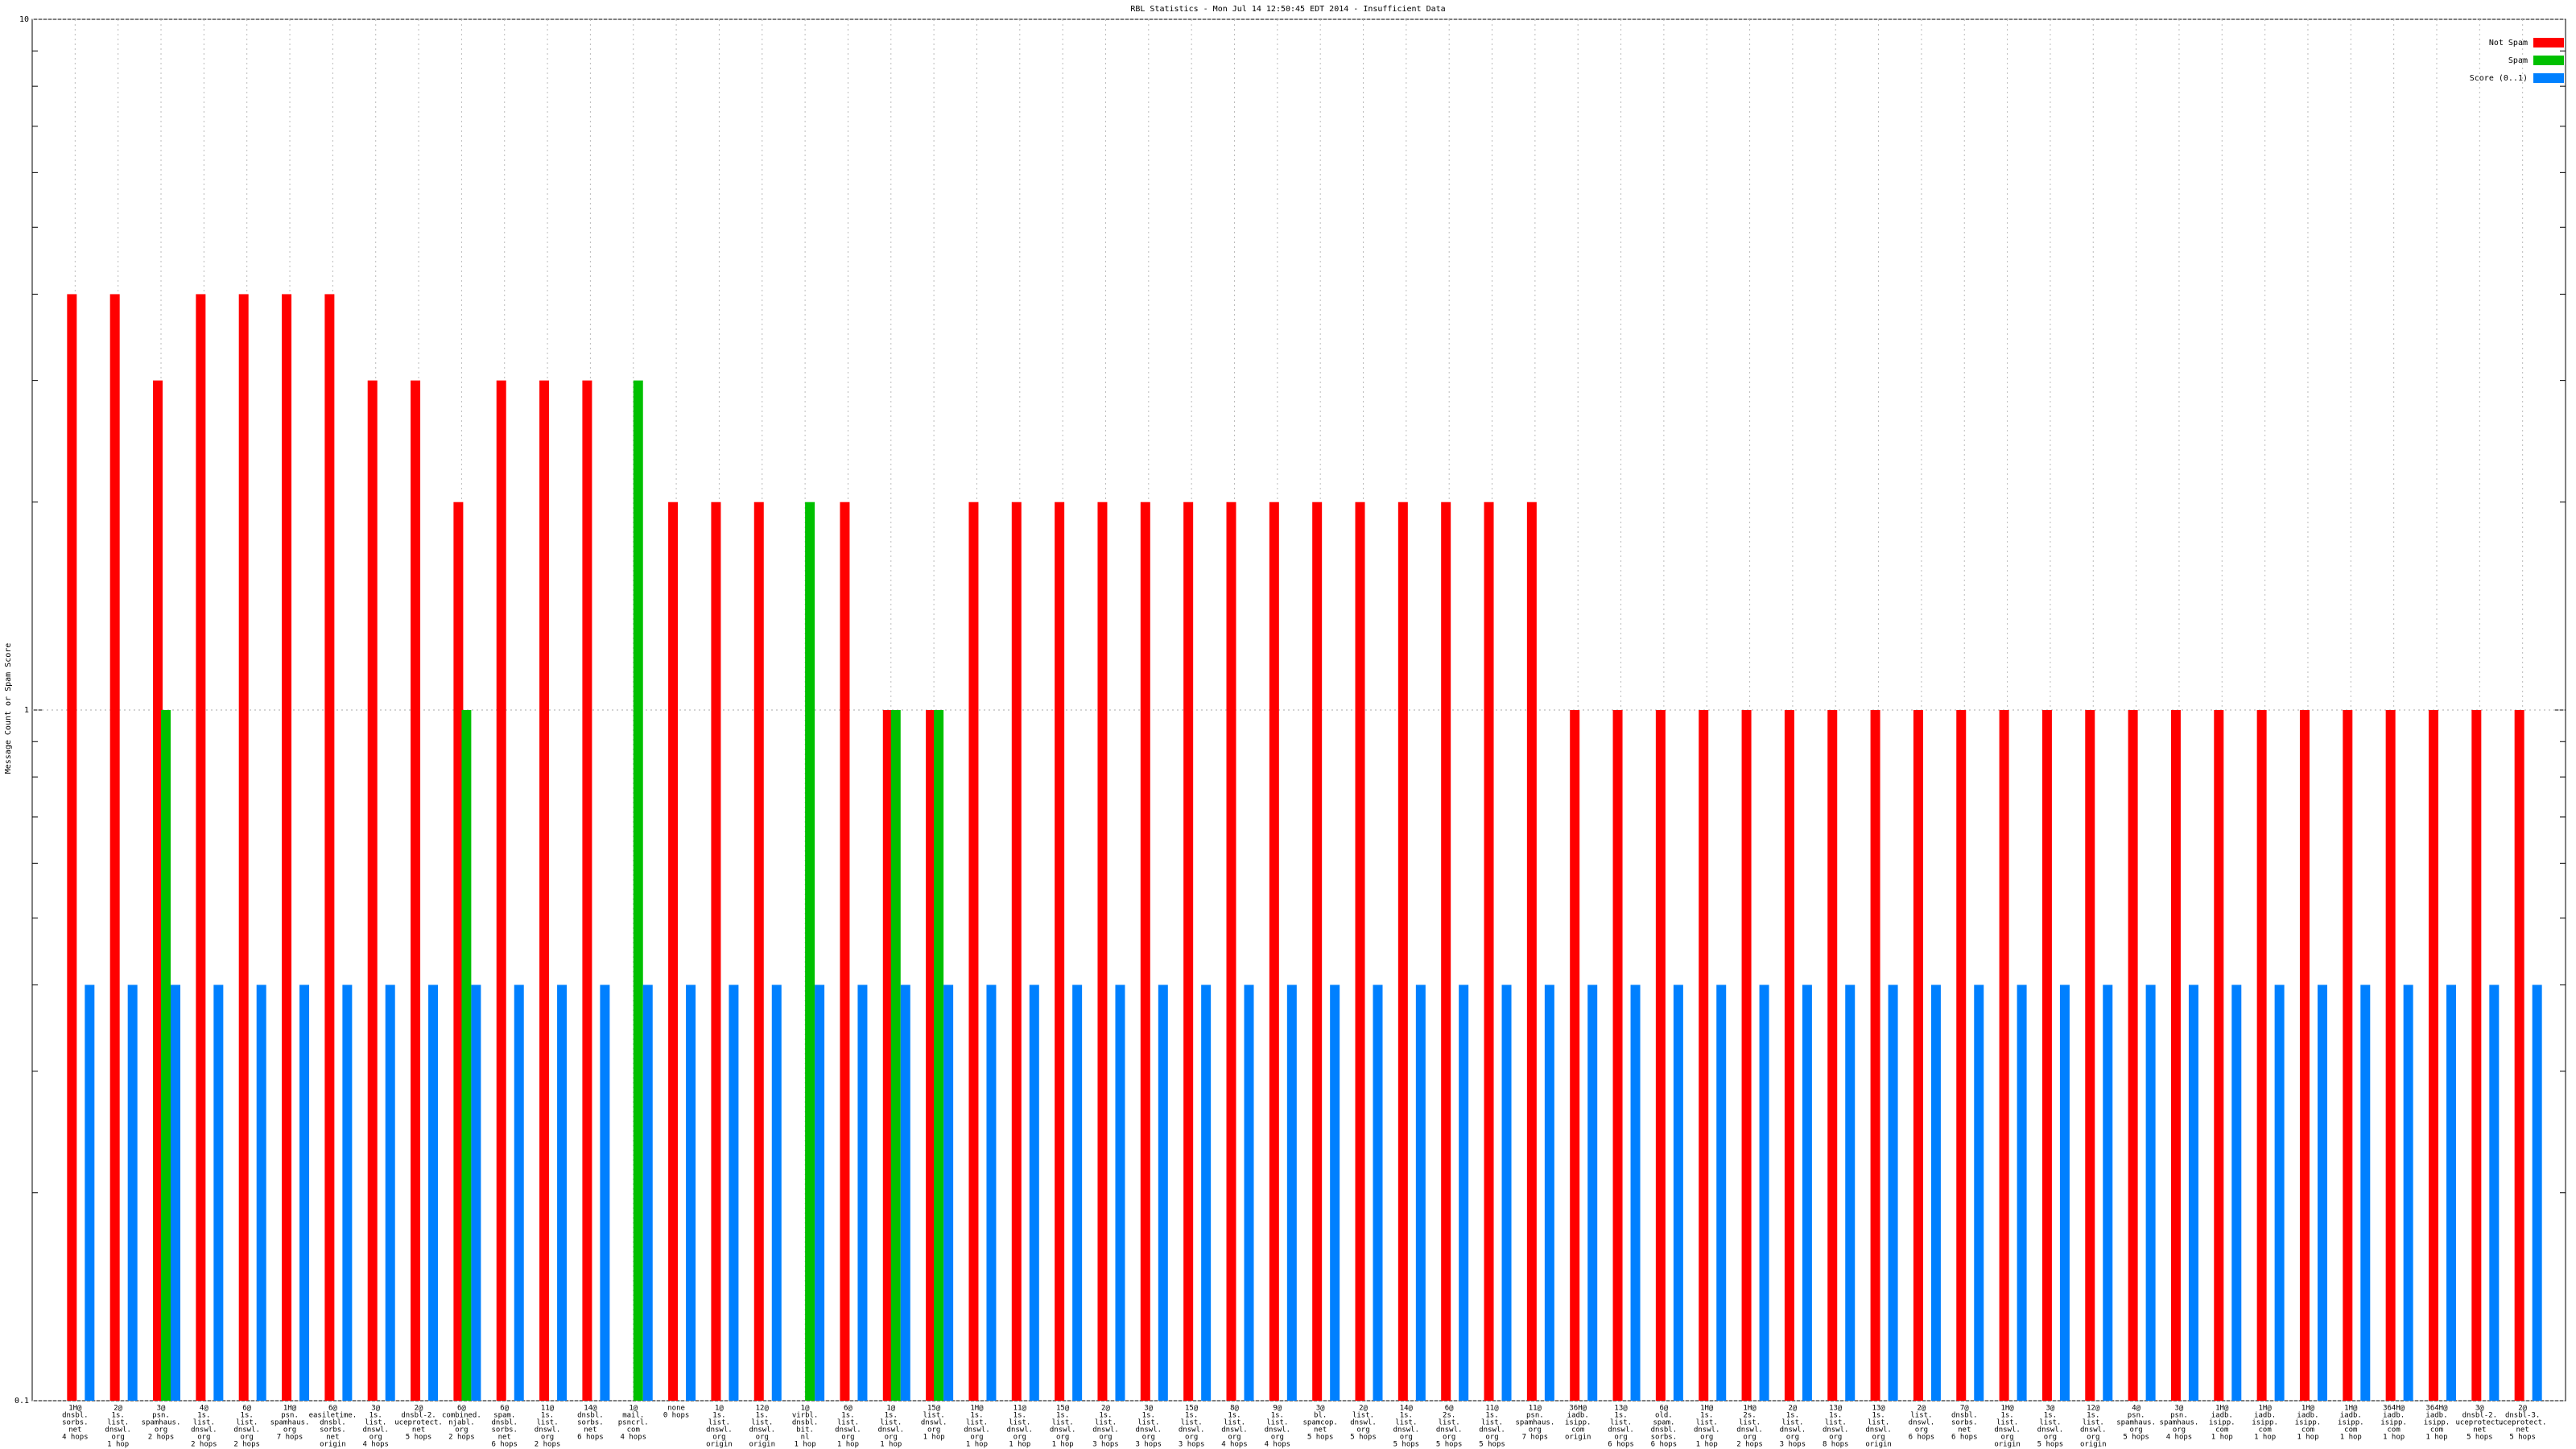 Image resolution: width=2576 pixels, height=1449 pixels. Describe the element at coordinates (2436, 1409) in the screenshot. I see `x-tick-label: 364H@` at that location.